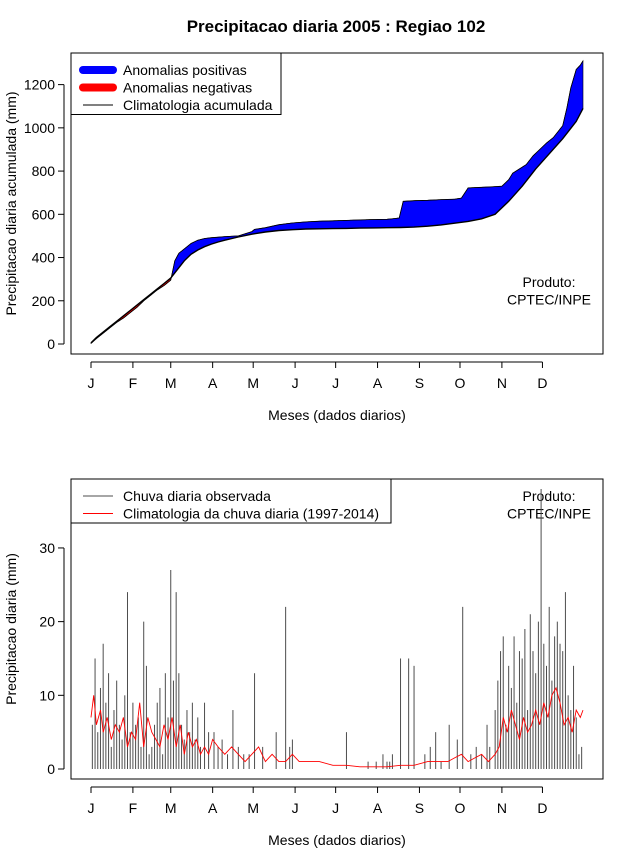 This screenshot has width=640, height=850. Describe the element at coordinates (198, 105) in the screenshot. I see `legend-label: Climatologia acumulada` at that location.